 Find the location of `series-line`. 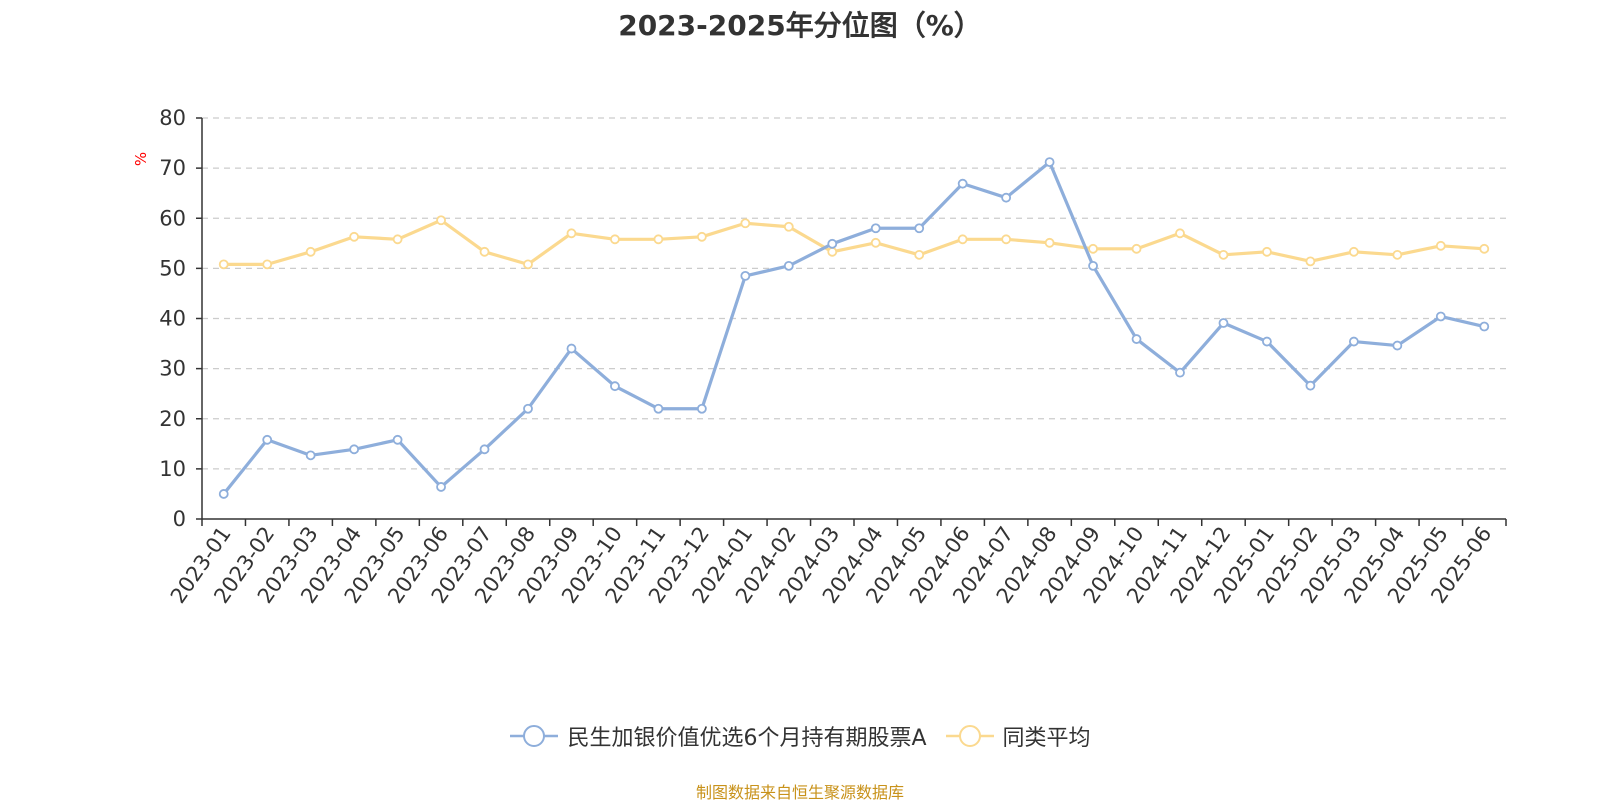

series-line is located at coordinates (854, 242).